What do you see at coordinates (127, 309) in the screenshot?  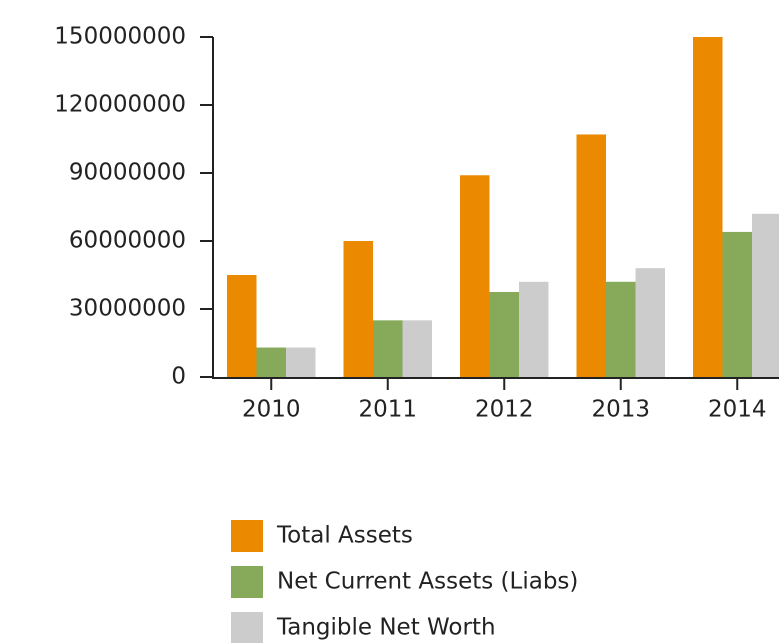 I see `y-tick-label: 30000000` at bounding box center [127, 309].